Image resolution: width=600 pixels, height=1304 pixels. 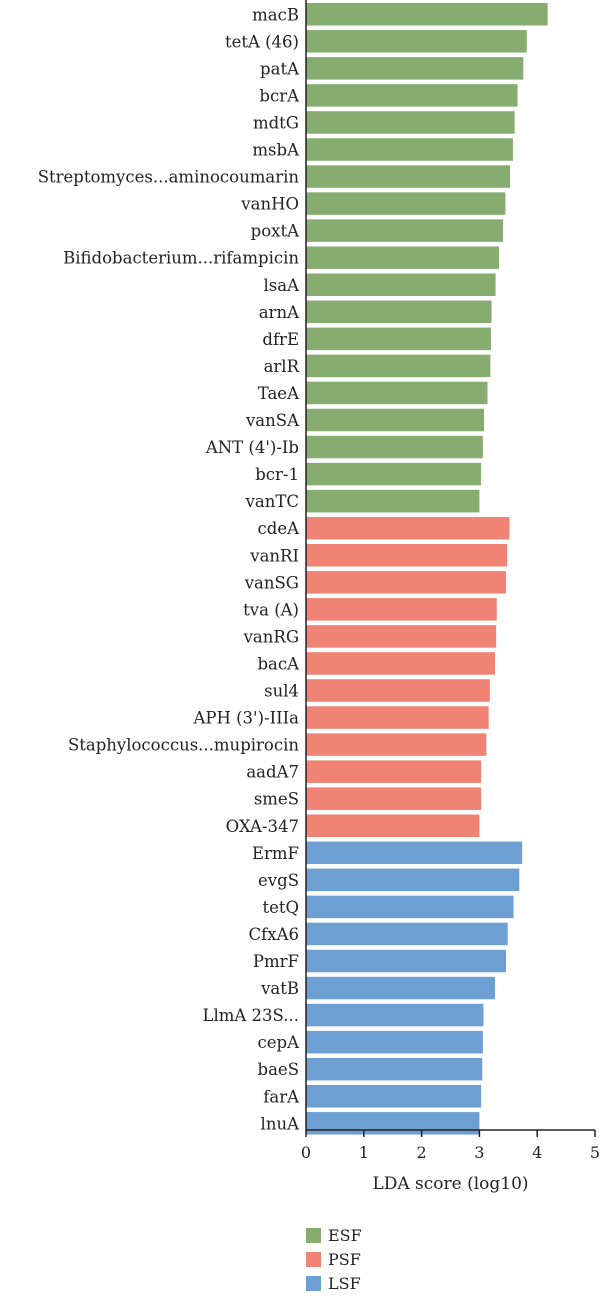 What do you see at coordinates (276, 961) in the screenshot?
I see `category-label: PmrF` at bounding box center [276, 961].